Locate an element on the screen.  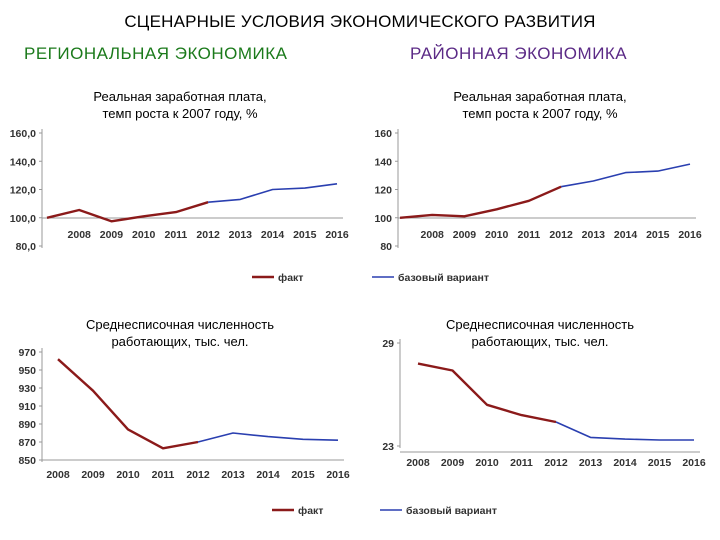
dist-wage-x-tick-label: 2016 is located at coordinates (690, 235).